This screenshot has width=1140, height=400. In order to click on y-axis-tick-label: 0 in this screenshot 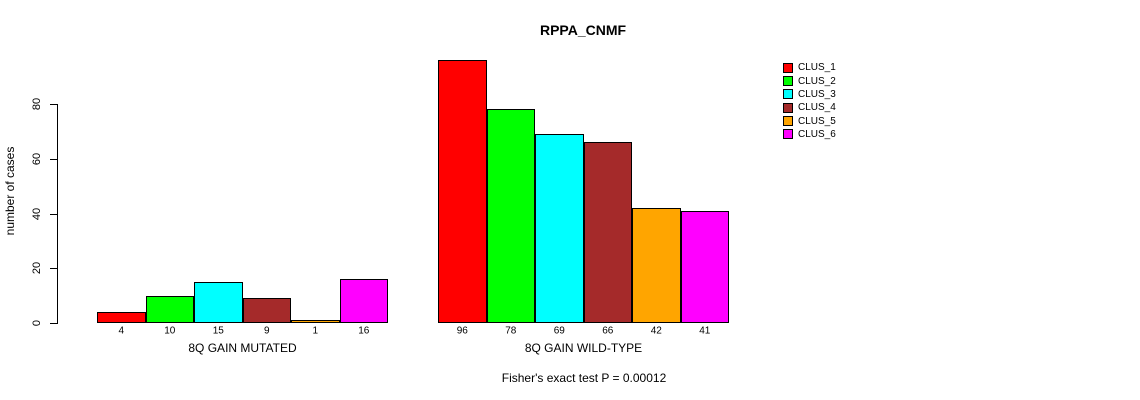, I will do `click(37, 323)`.